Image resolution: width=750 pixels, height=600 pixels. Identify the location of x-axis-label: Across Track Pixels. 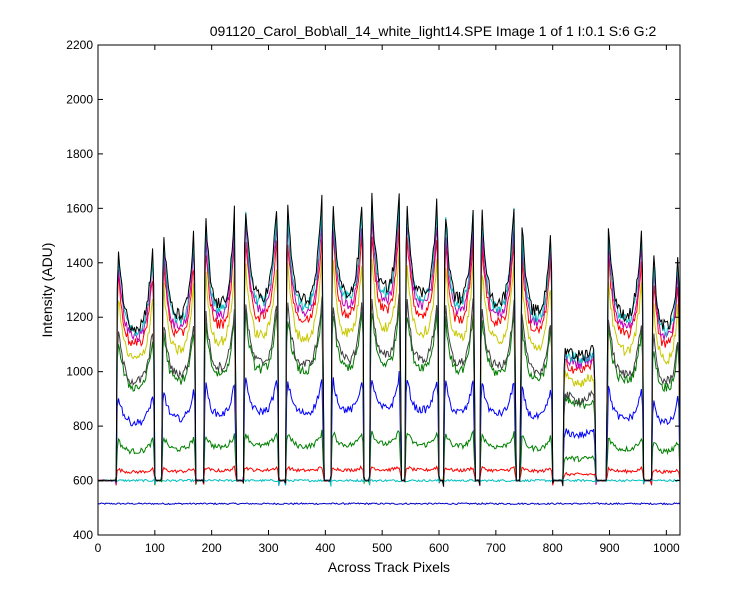
(389, 567).